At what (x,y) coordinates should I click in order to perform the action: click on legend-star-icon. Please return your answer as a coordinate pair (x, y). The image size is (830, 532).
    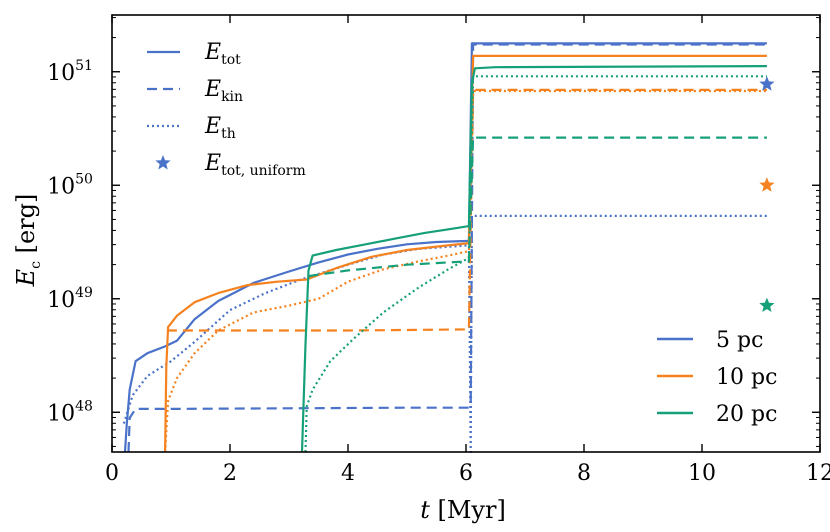
    Looking at the image, I should click on (163, 162).